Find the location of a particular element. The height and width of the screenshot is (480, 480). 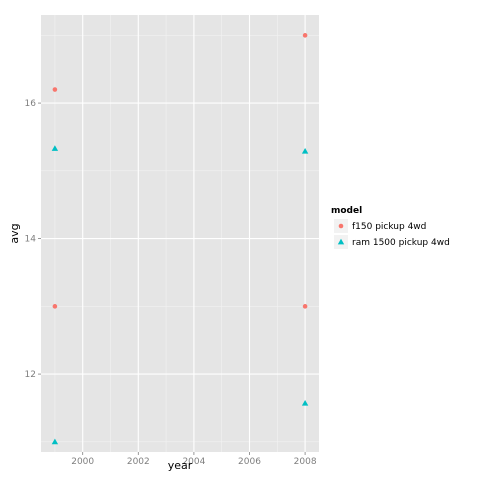

x-tick-label: 2000 is located at coordinates (82, 462).